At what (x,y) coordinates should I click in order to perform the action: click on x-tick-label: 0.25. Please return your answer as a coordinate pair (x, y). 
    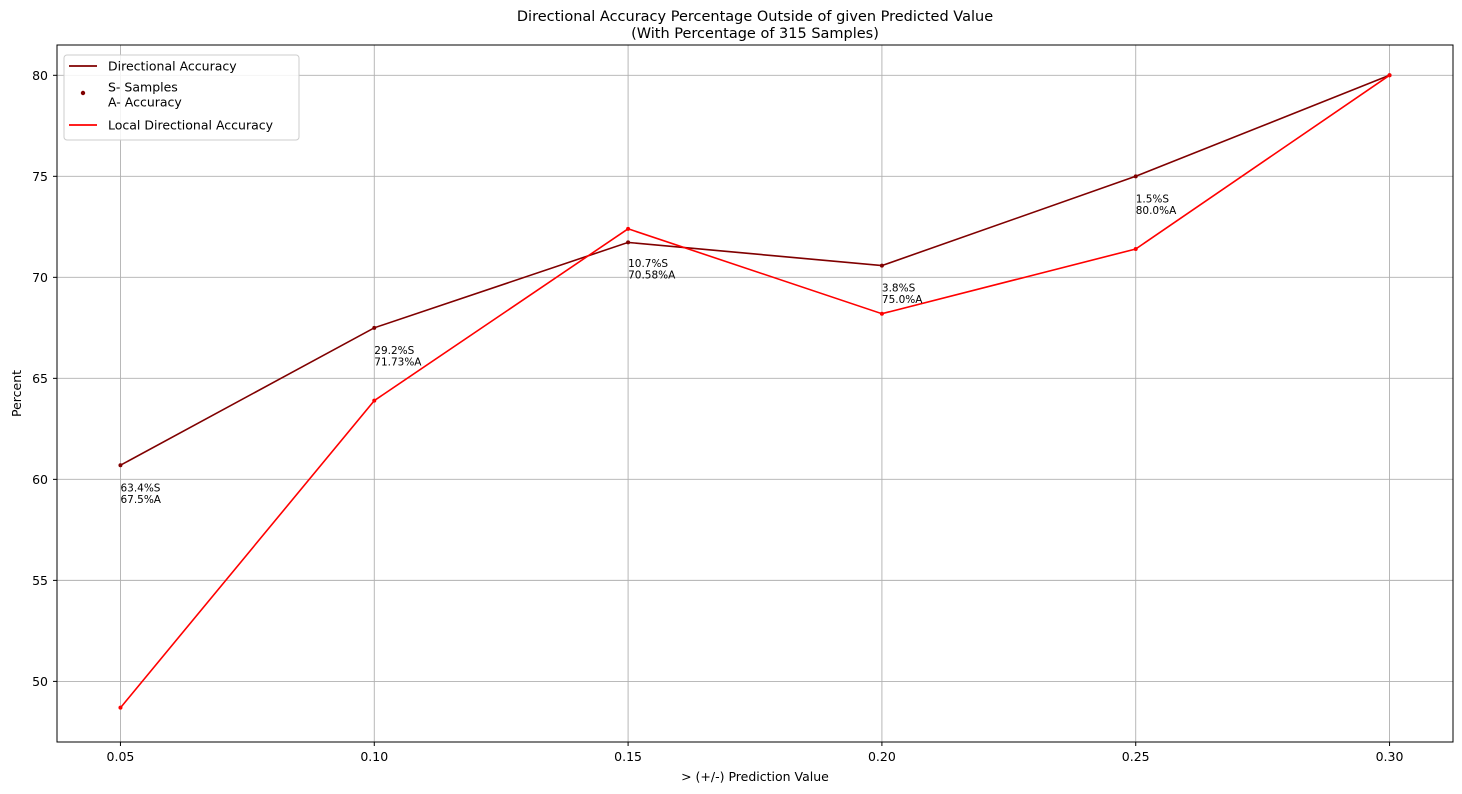
    Looking at the image, I should click on (1136, 756).